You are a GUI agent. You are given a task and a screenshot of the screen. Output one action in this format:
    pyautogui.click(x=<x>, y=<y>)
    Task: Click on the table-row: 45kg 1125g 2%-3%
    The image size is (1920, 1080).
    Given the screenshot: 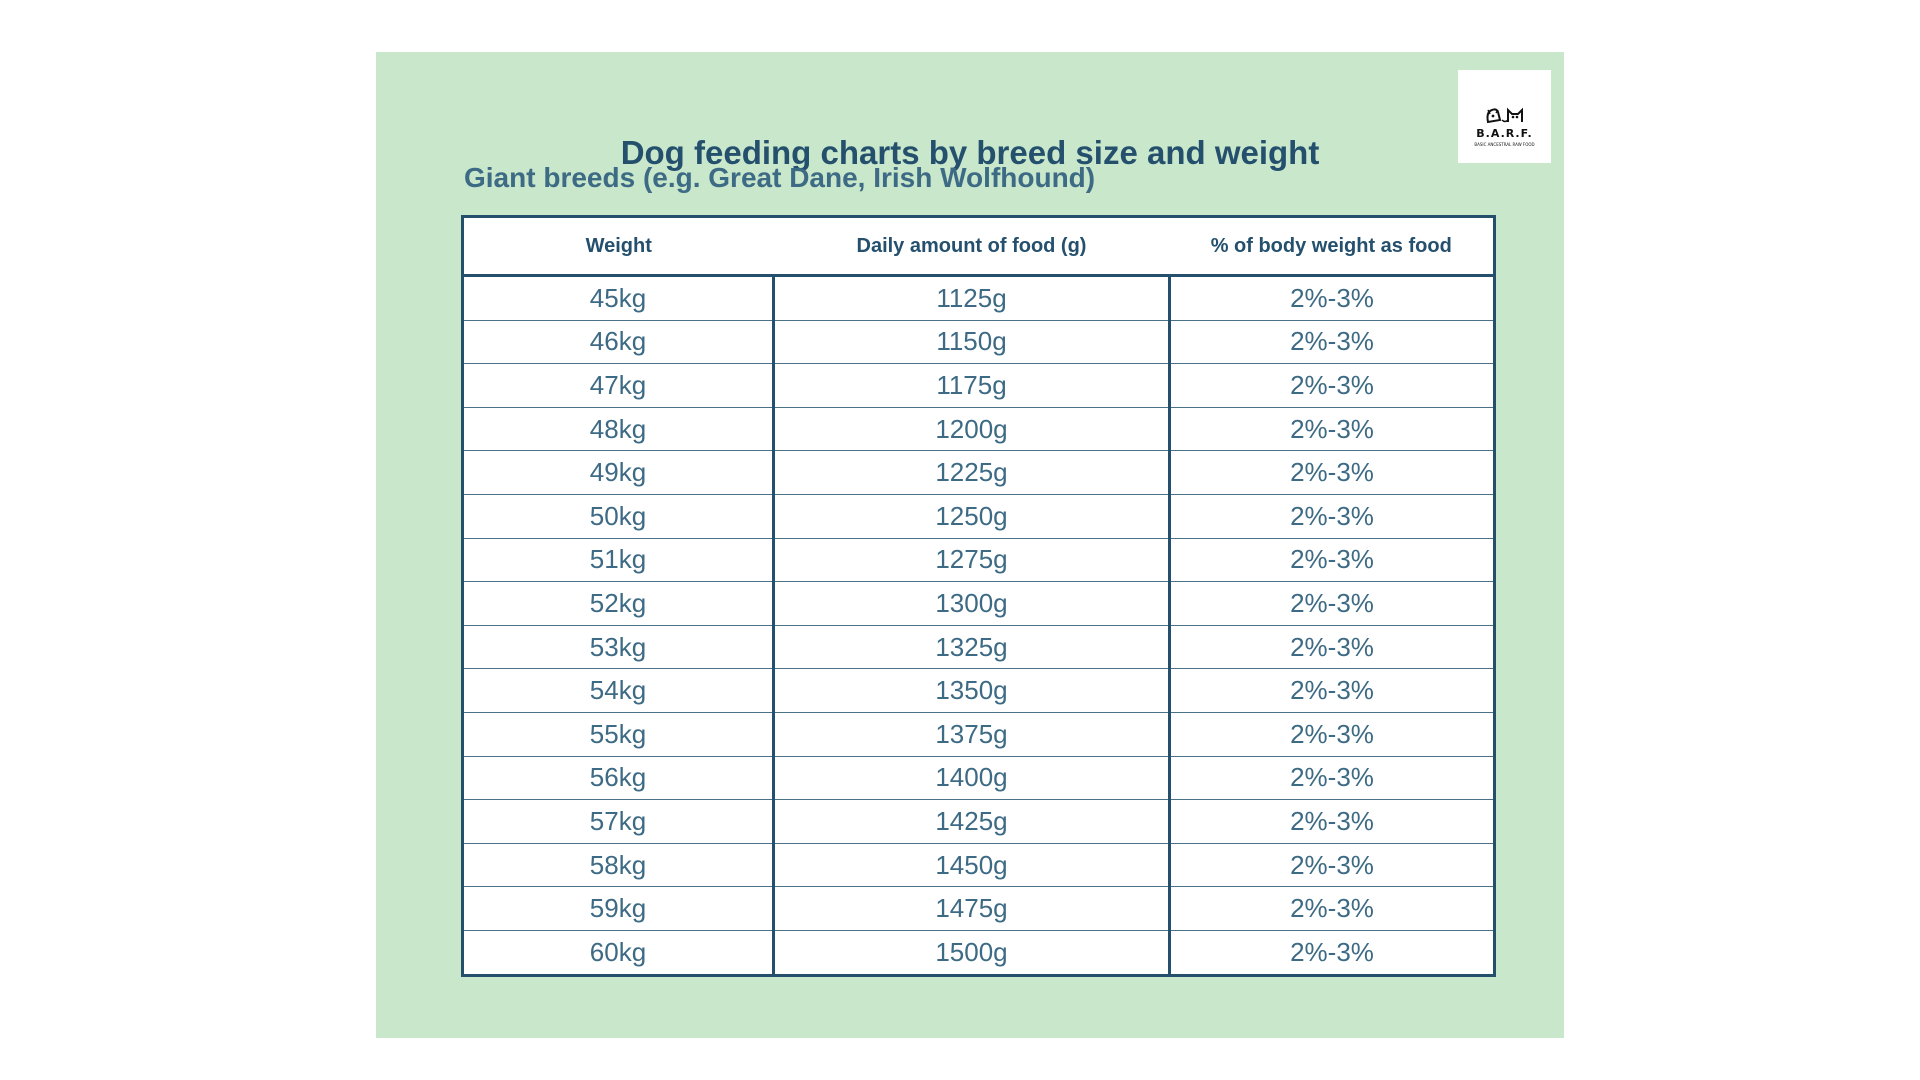 What is the action you would take?
    pyautogui.click(x=978, y=298)
    